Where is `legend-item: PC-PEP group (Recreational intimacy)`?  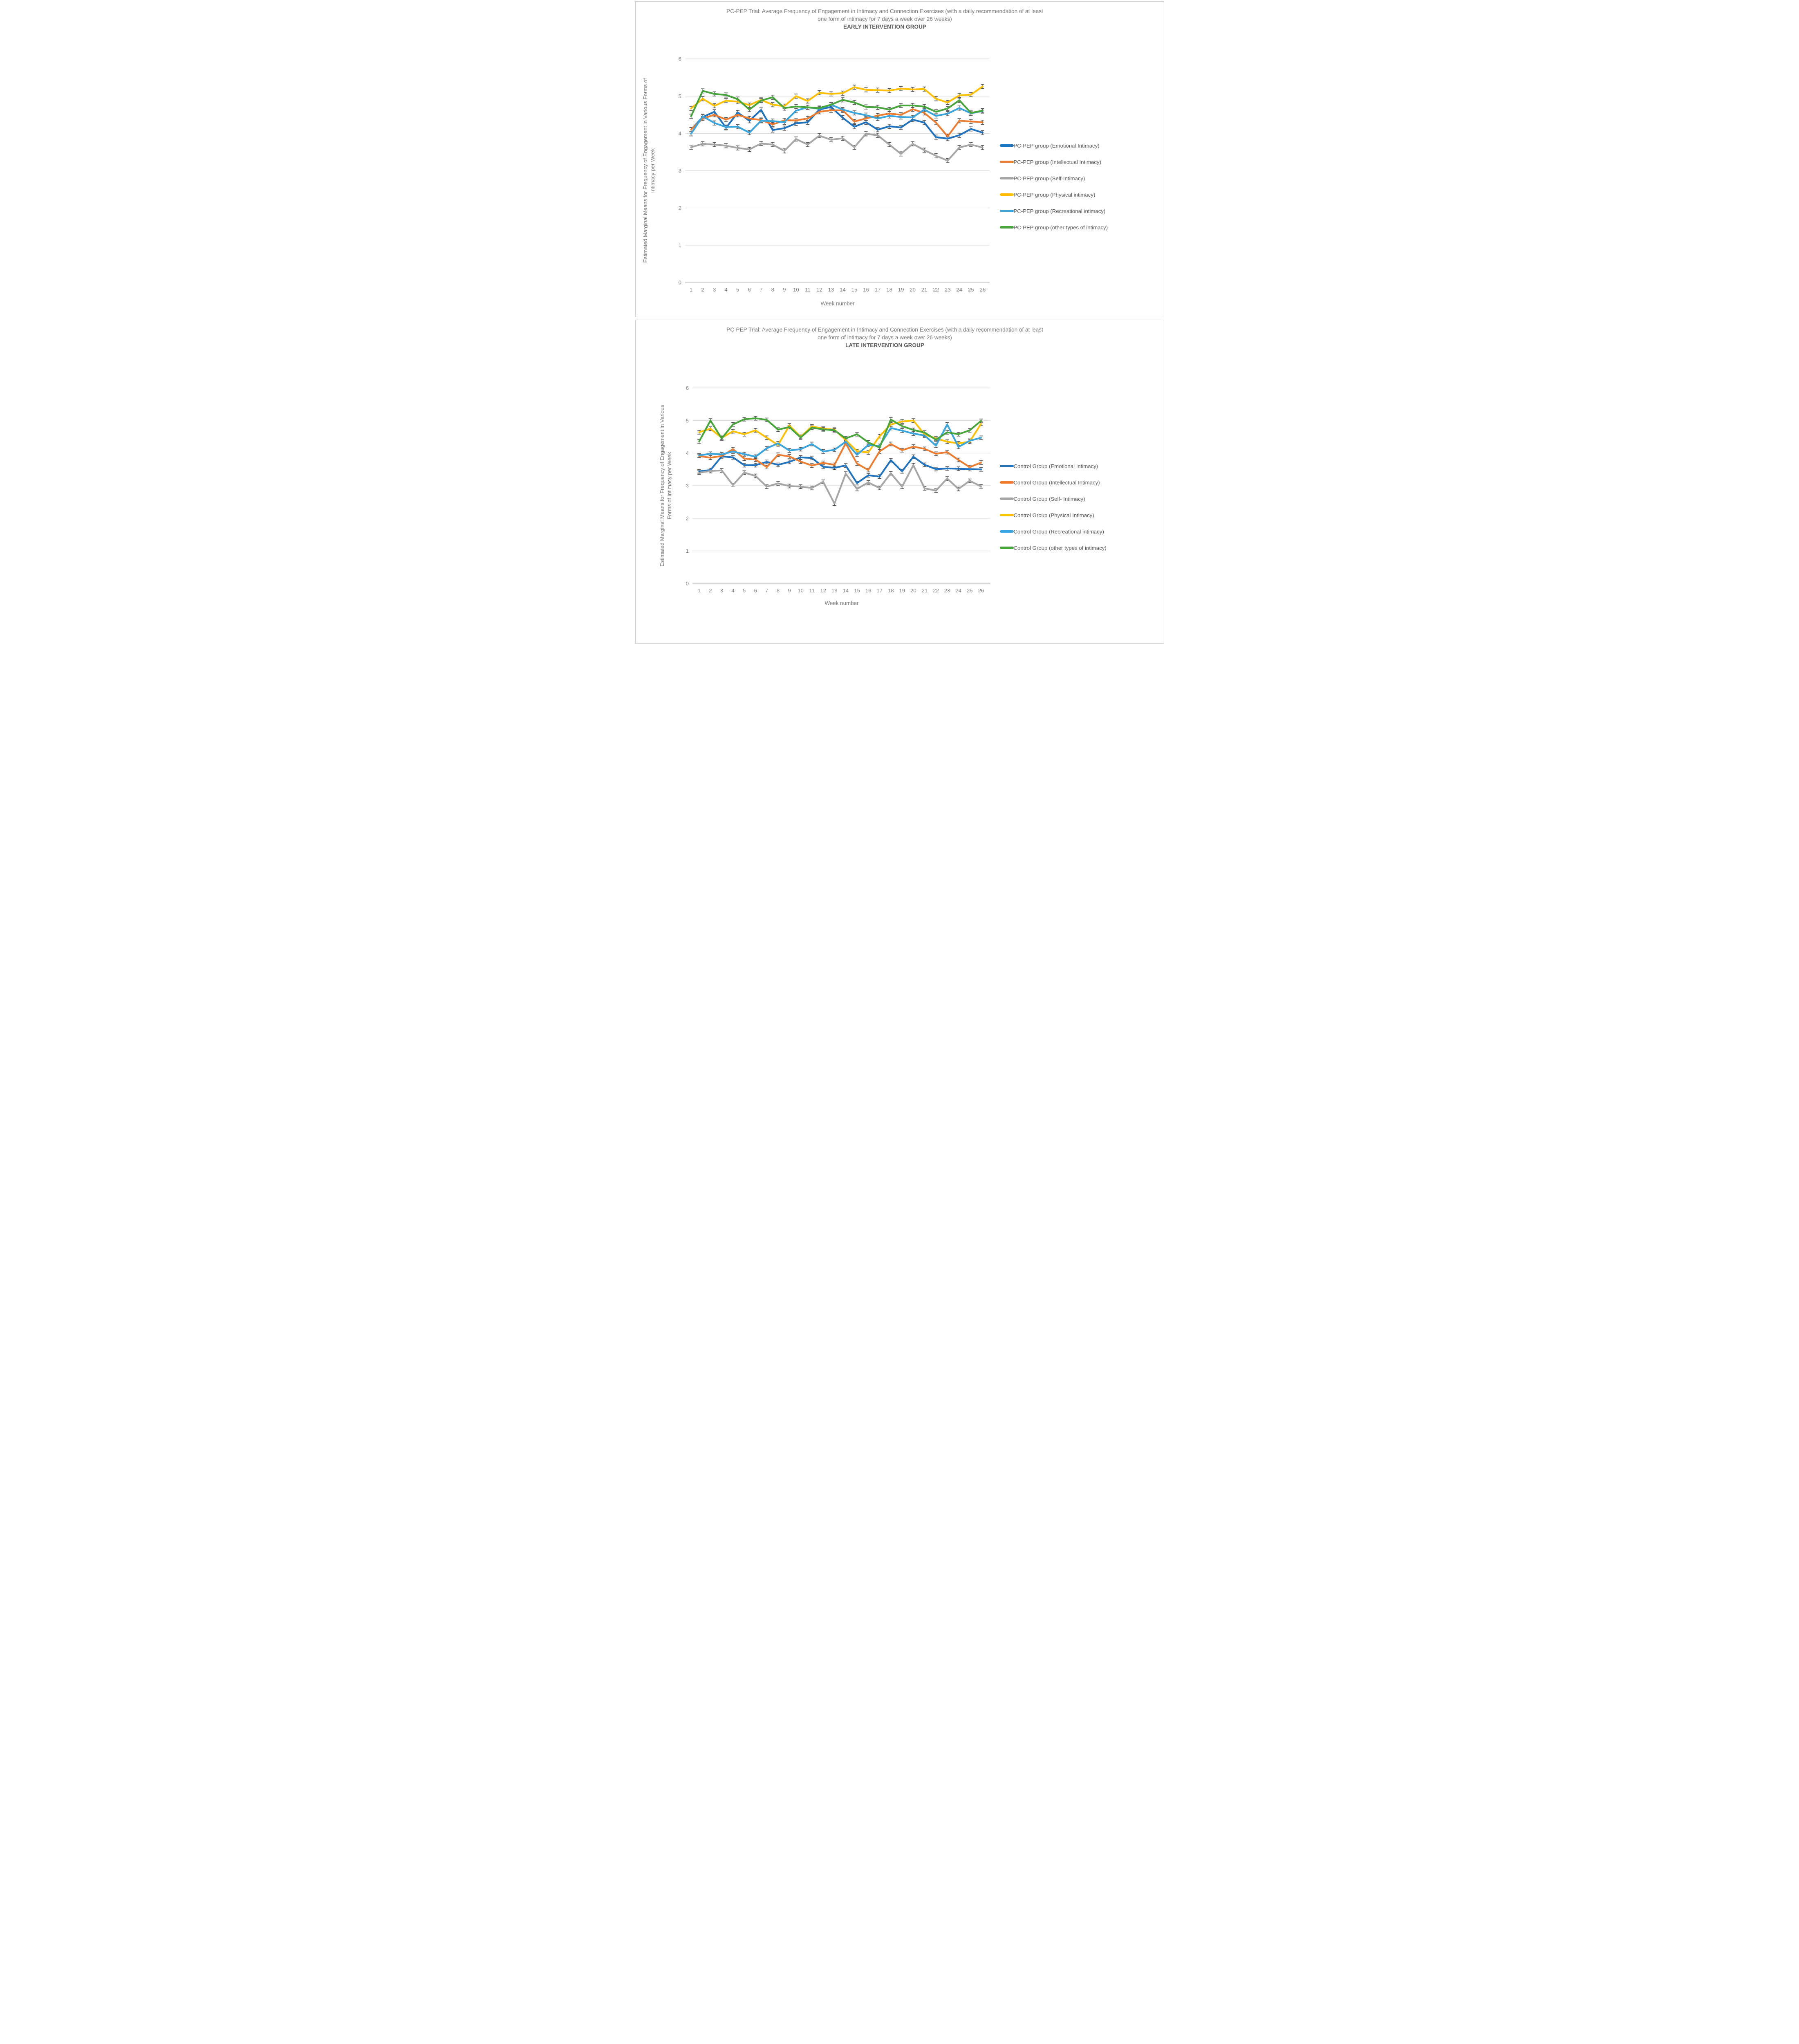 legend-item: PC-PEP group (Recreational intimacy) is located at coordinates (1054, 211).